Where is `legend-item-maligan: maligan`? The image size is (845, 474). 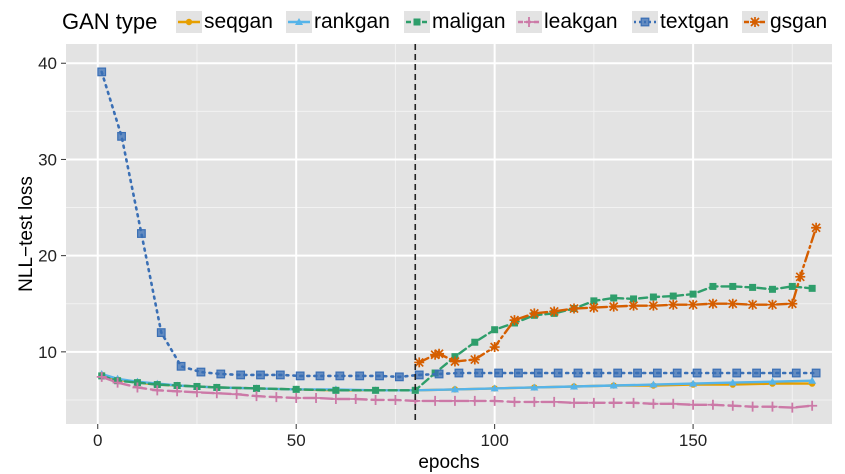 legend-item-maligan: maligan is located at coordinates (455, 22).